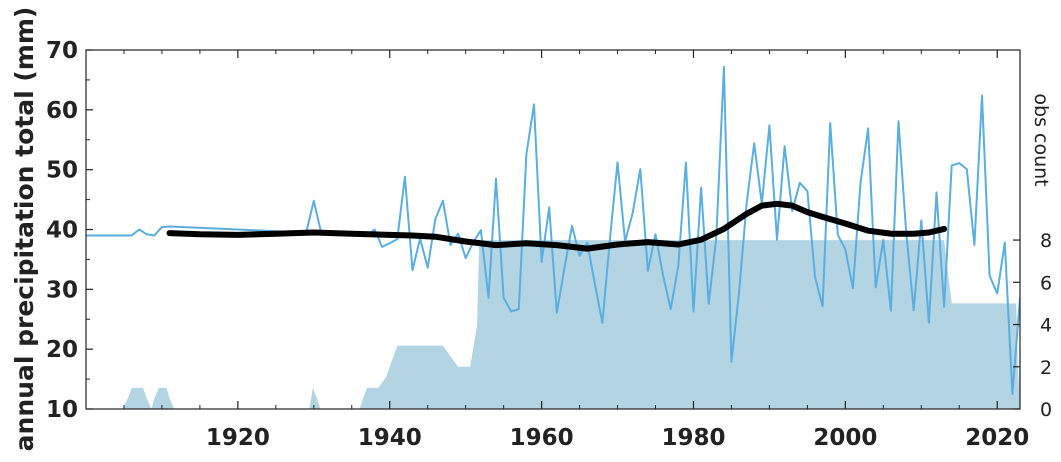  Describe the element at coordinates (24, 229) in the screenshot. I see `y-axis-label-left: annual precipitation total (mm)` at that location.